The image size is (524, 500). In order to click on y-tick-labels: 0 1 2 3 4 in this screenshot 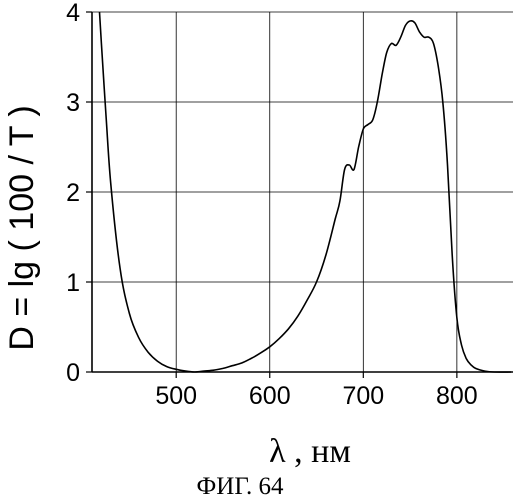, I will do `click(73, 193)`.